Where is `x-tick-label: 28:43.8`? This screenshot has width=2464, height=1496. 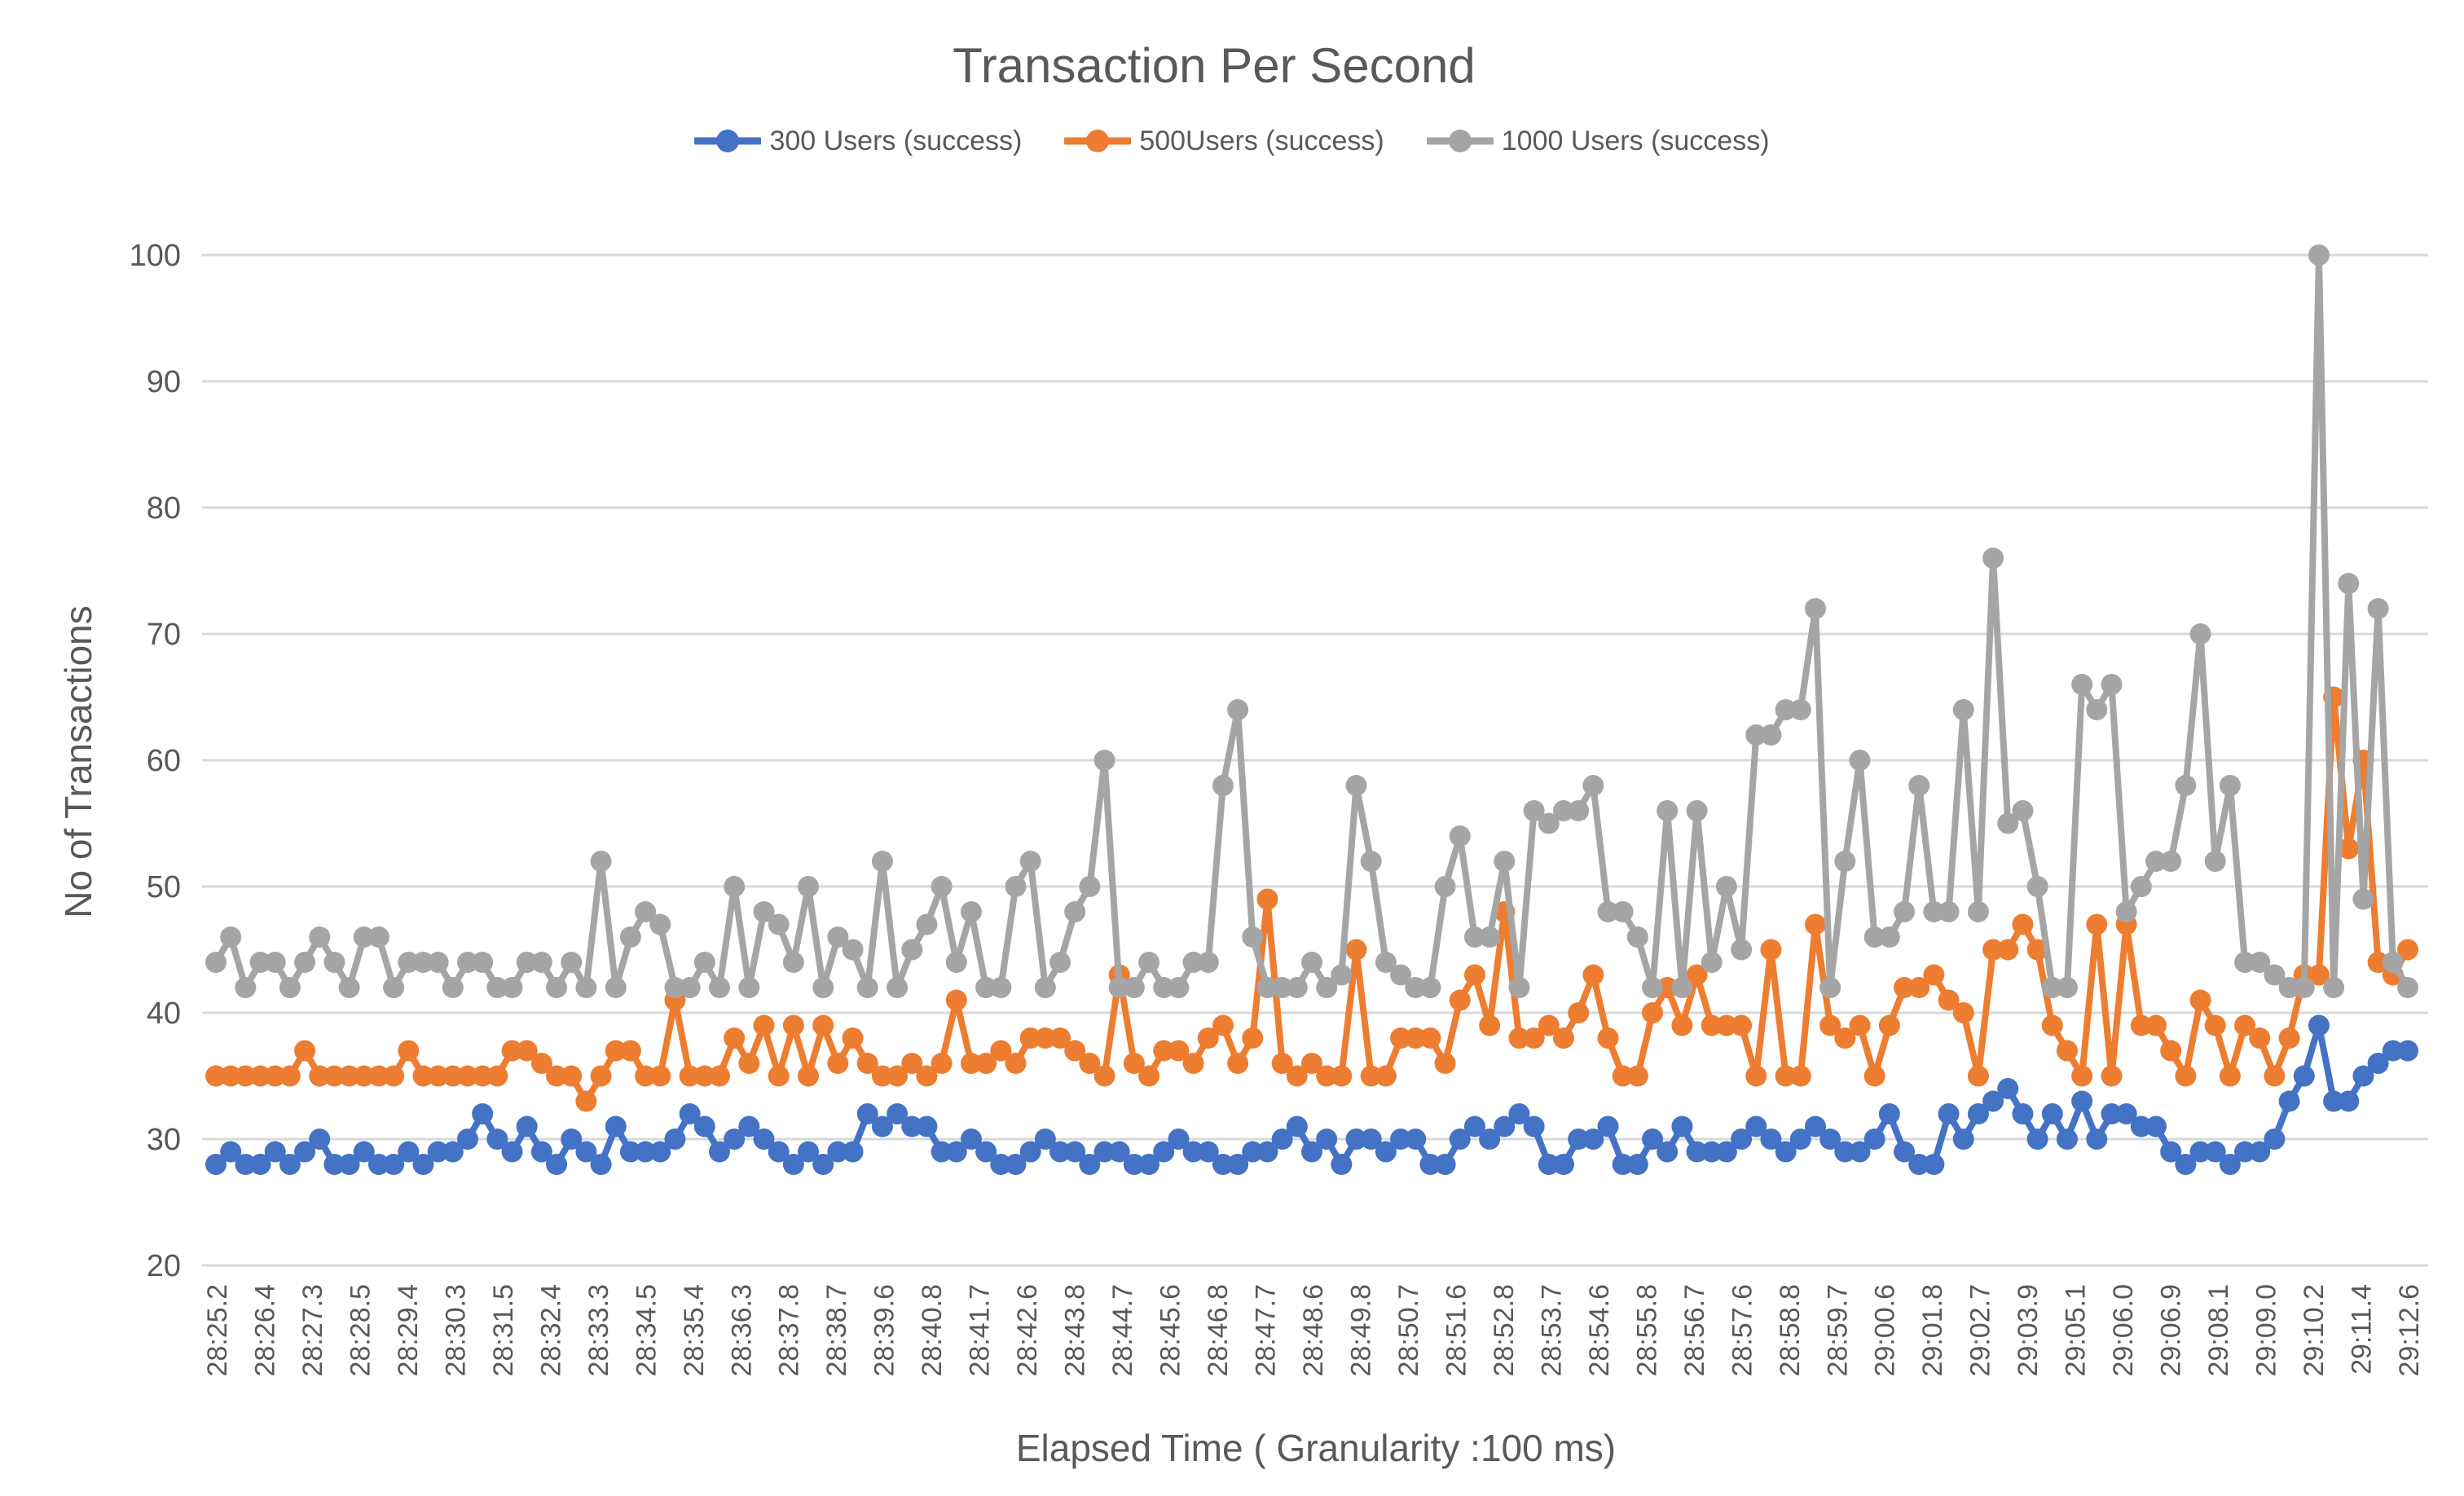
x-tick-label: 28:43.8 is located at coordinates (1075, 1330).